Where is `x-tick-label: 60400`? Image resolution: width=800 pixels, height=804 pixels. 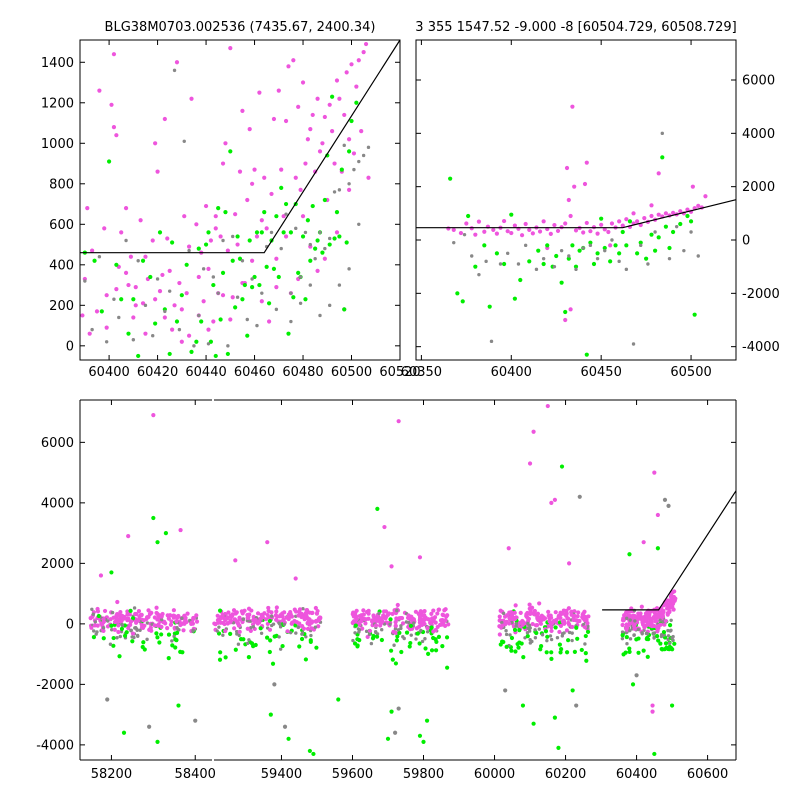
x-tick-label: 60400 is located at coordinates (108, 372).